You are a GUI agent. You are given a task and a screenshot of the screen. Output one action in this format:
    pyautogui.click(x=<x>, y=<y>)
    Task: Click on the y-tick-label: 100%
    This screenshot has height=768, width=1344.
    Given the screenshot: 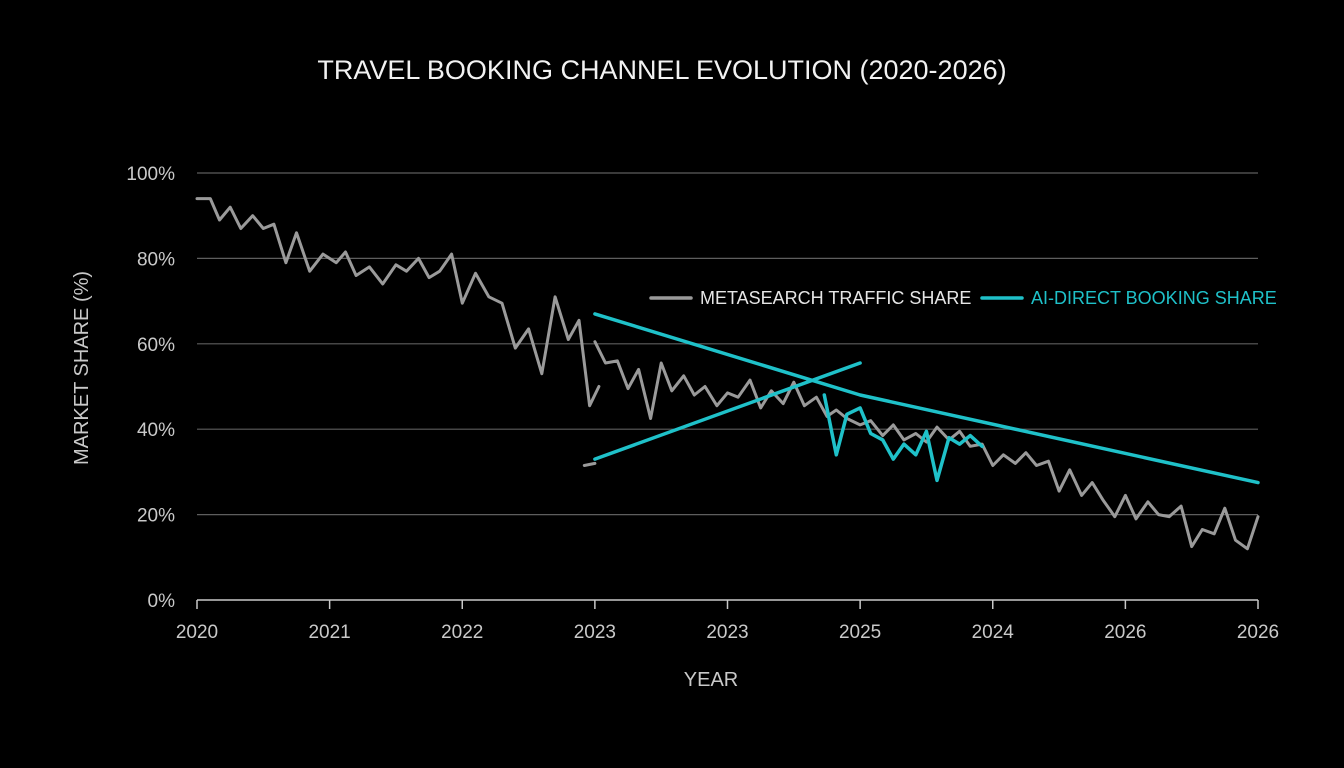 What is the action you would take?
    pyautogui.click(x=150, y=174)
    